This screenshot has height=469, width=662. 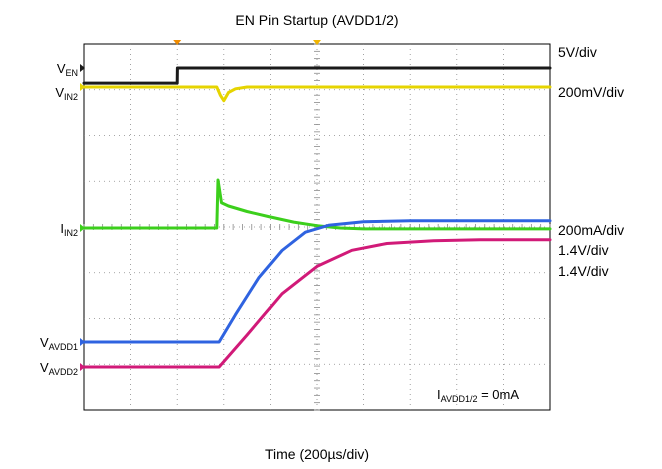 I want to click on channel-label-main: I, so click(x=62, y=228).